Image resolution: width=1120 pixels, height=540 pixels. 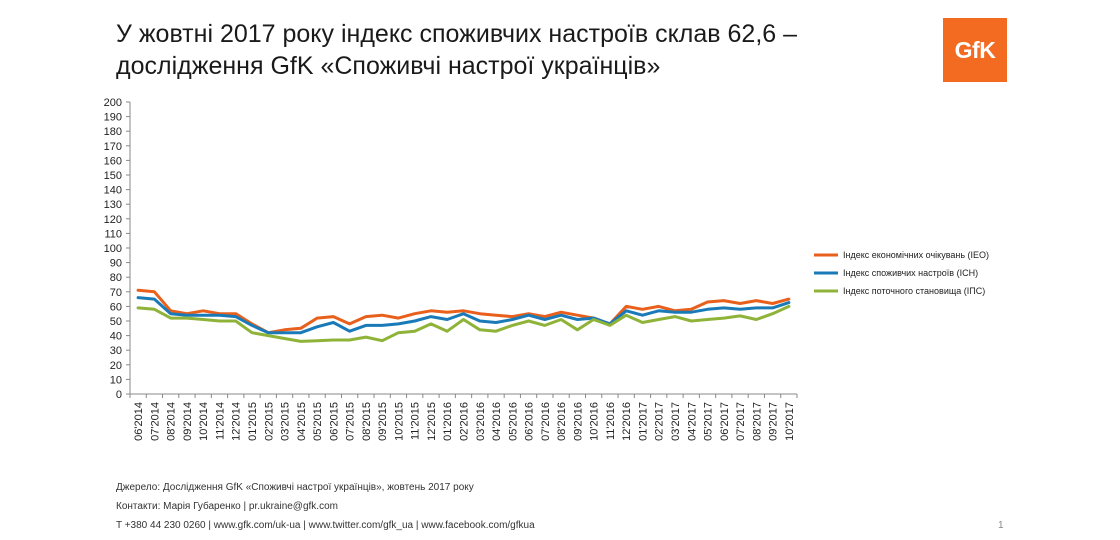 What do you see at coordinates (627, 421) in the screenshot?
I see `x-tick-label: 12'2016` at bounding box center [627, 421].